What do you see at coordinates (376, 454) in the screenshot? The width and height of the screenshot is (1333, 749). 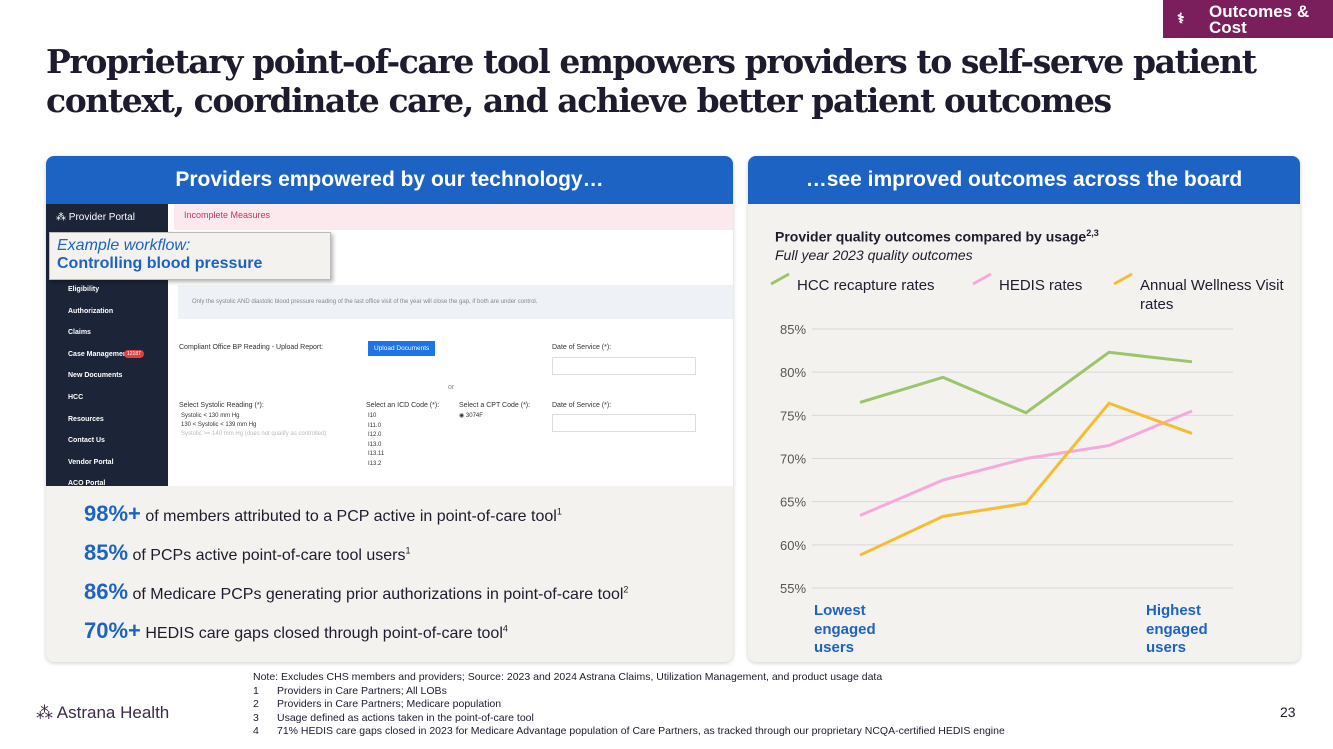 I see `radio-option: I13.11` at bounding box center [376, 454].